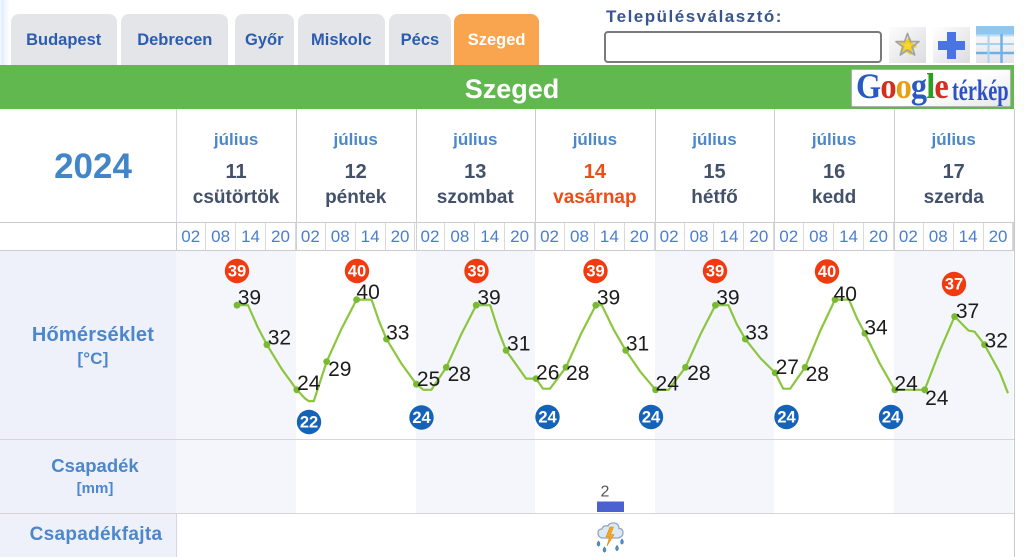 The height and width of the screenshot is (557, 1024). I want to click on svg-text: 29, so click(339, 369).